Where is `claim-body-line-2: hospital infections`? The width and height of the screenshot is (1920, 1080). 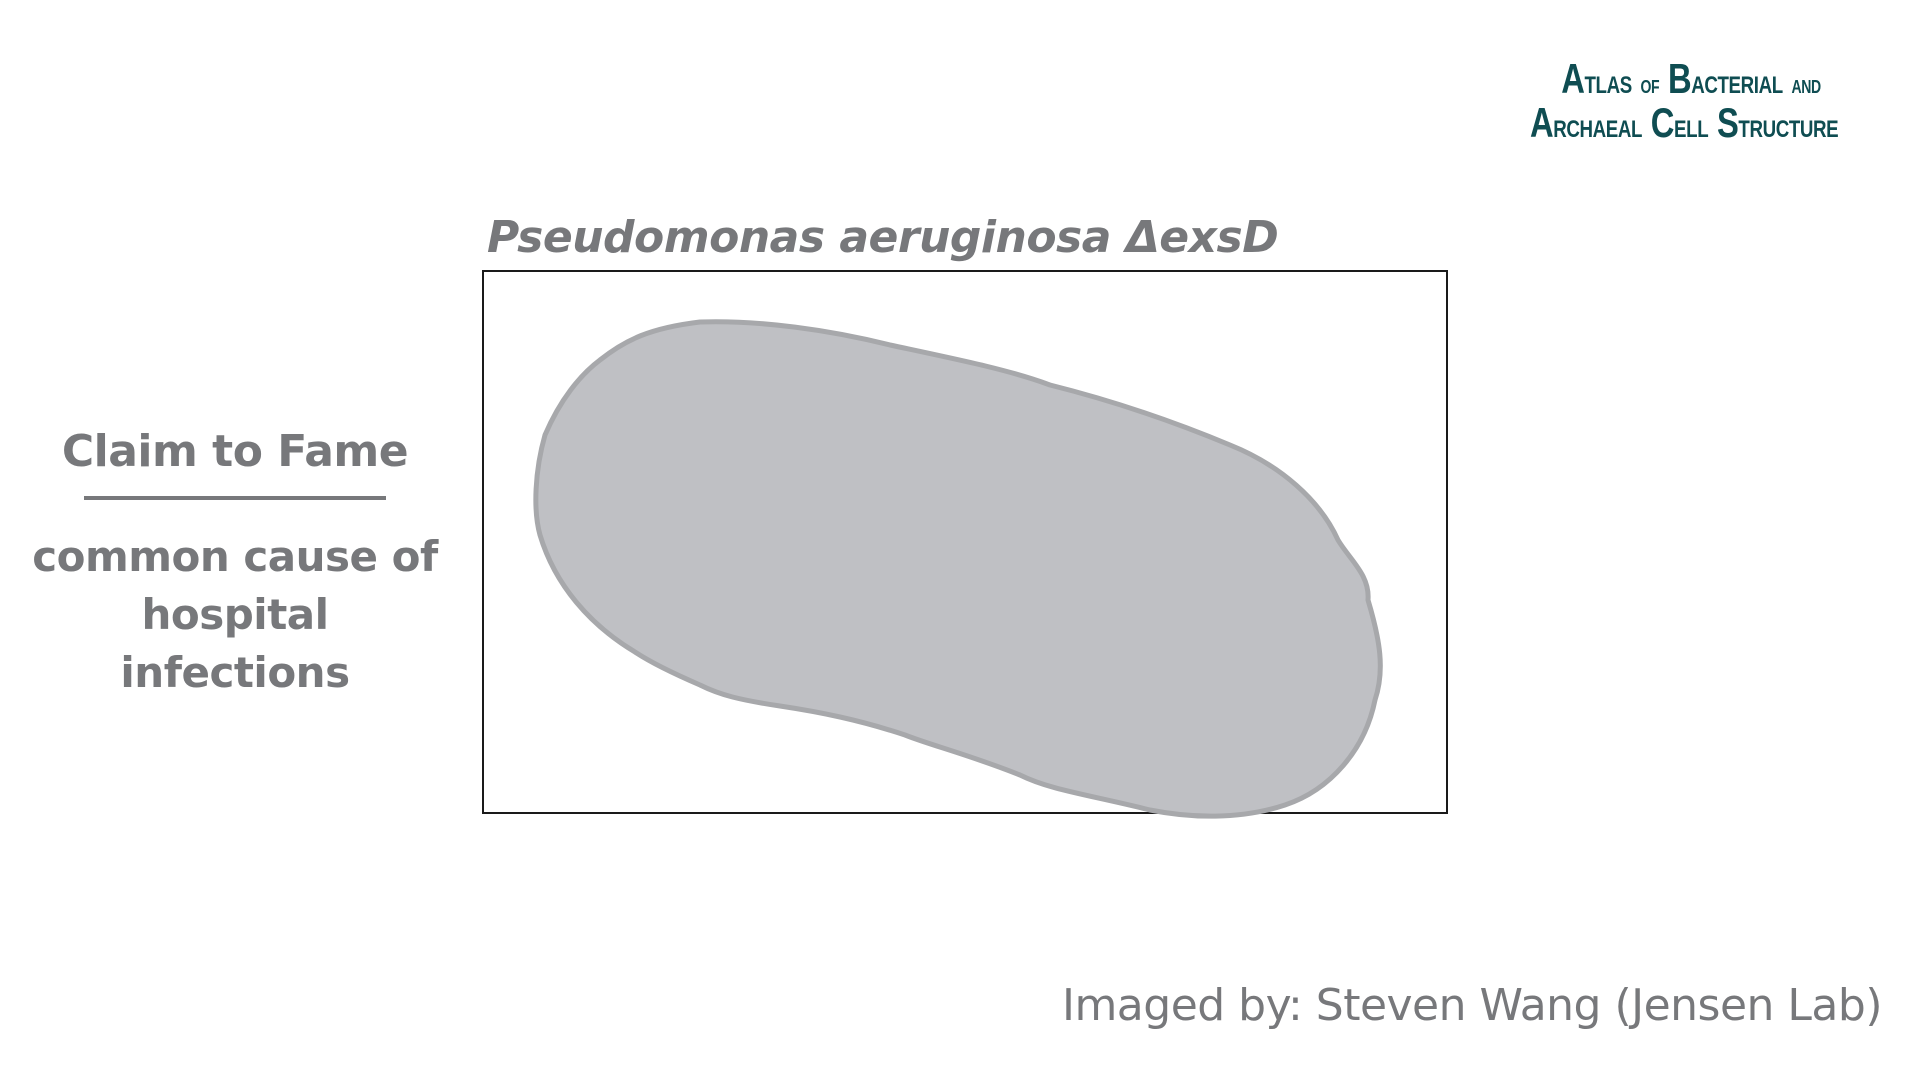 claim-body-line-2: hospital infections is located at coordinates (235, 643).